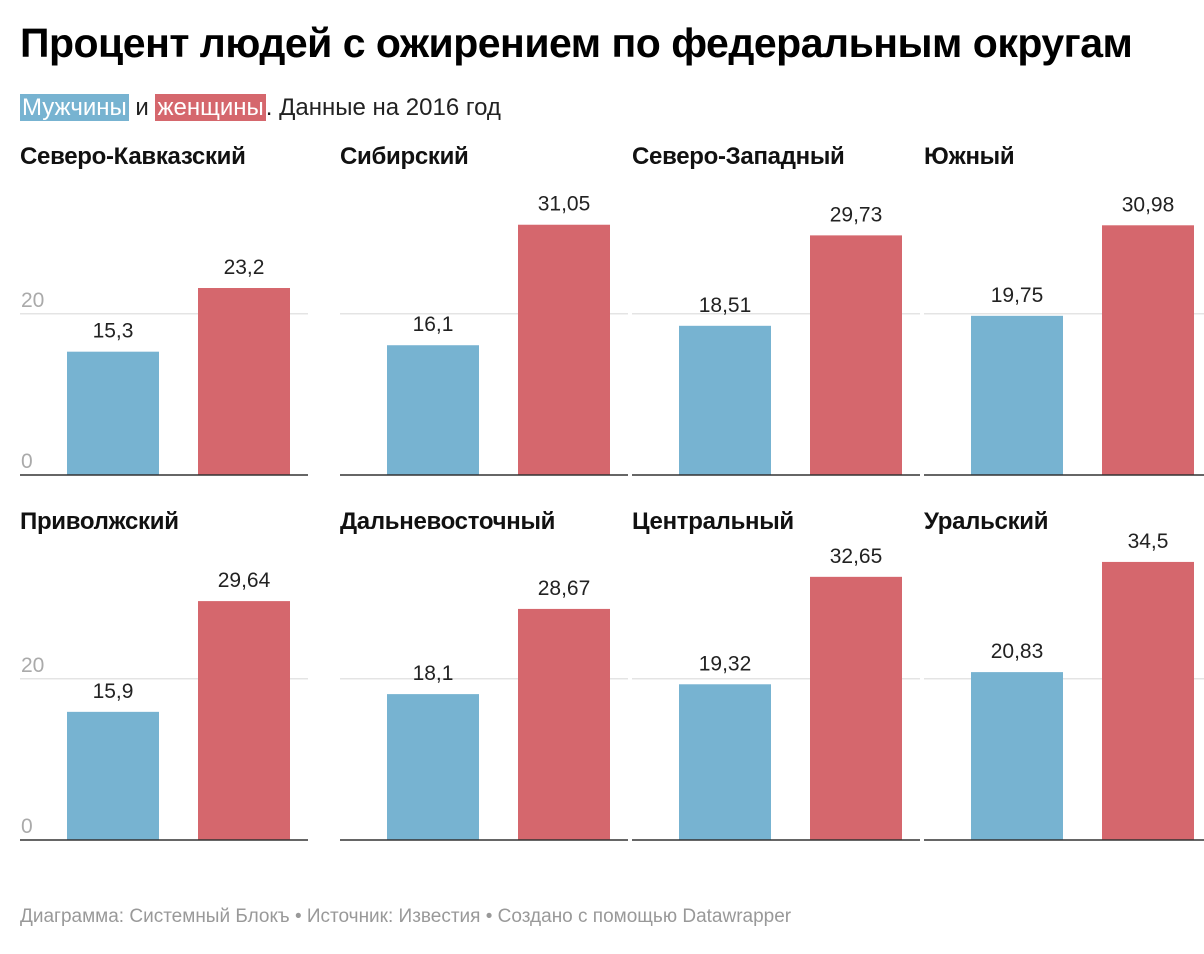 This screenshot has height=954, width=1204. What do you see at coordinates (433, 324) in the screenshot?
I see `bar-value-label: 16,1` at bounding box center [433, 324].